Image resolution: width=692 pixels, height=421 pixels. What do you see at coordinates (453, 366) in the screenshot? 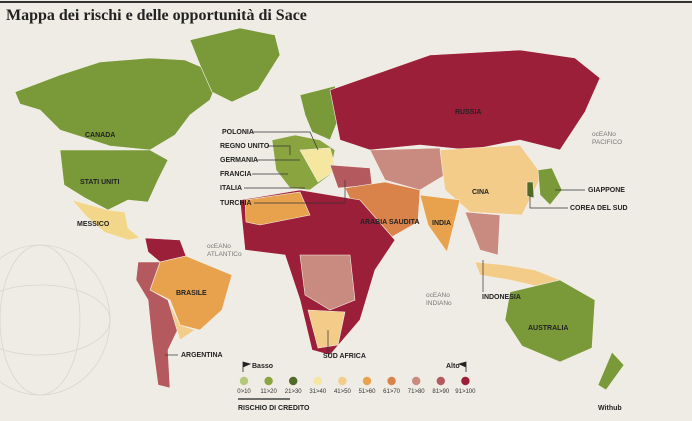
I see `legend-high: Alto` at bounding box center [453, 366].